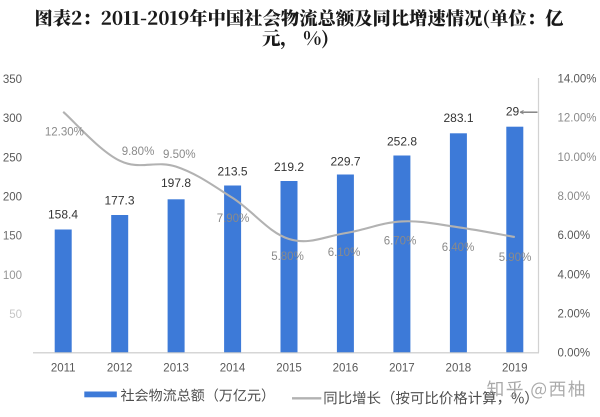 This screenshot has height=417, width=600. Describe the element at coordinates (577, 80) in the screenshot. I see `svg-text: 14.00%` at that location.